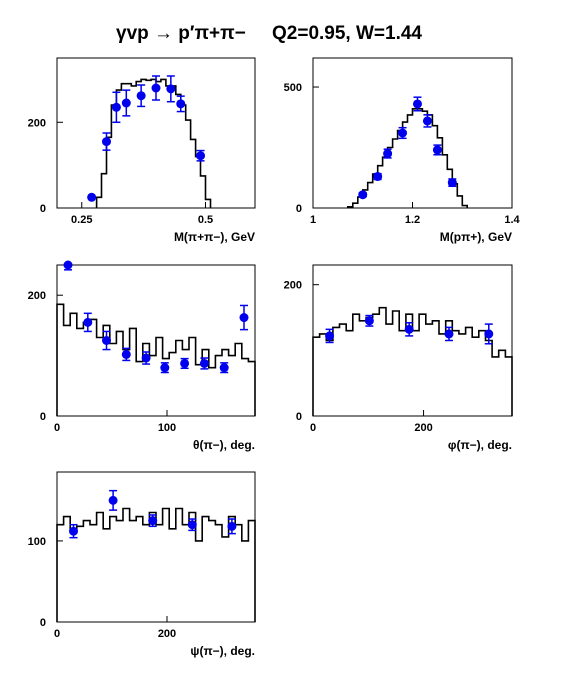 The width and height of the screenshot is (567, 680). I want to click on panel-m-pipi: 0.25 0.5 0 200 M(π+π−), GeV, so click(142, 150).